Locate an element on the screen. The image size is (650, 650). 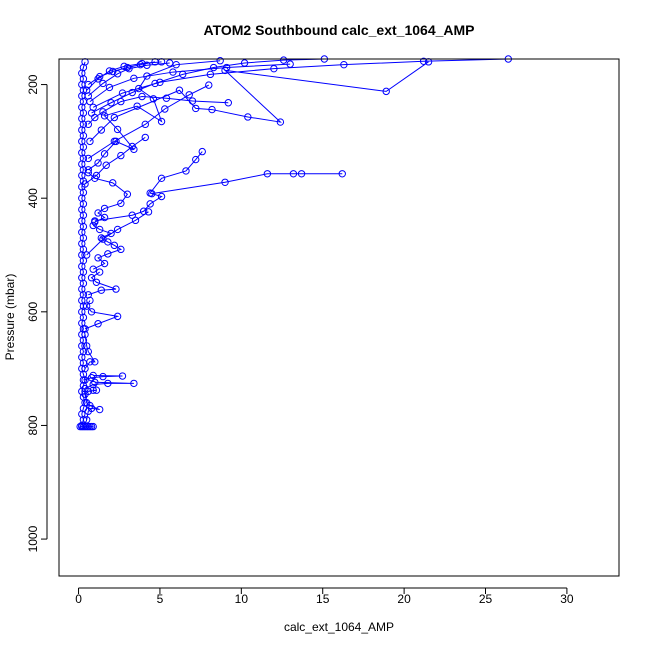
x-axis-label: calc_ext_1064_AMP is located at coordinates (339, 627).